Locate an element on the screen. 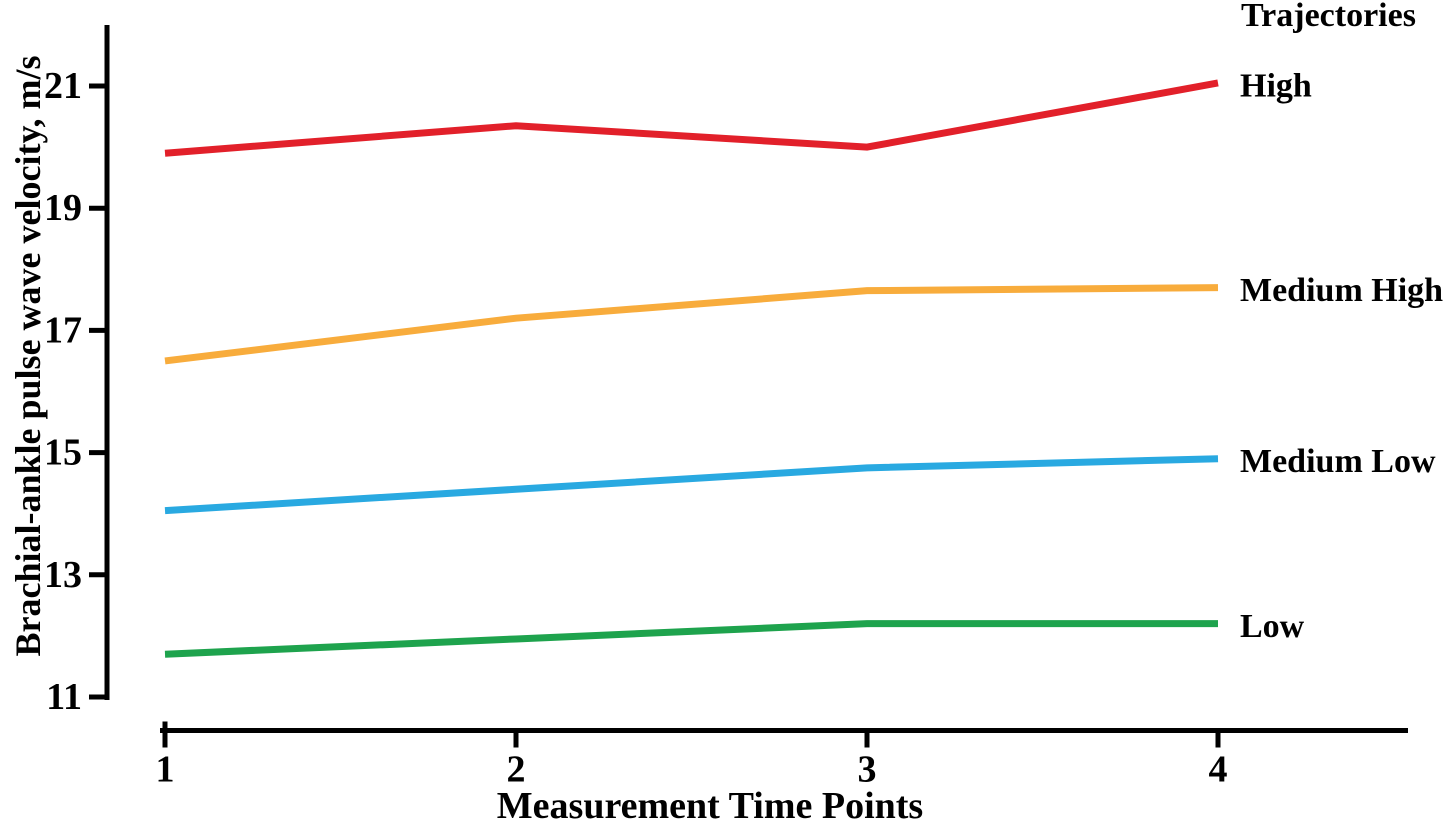 This screenshot has height=834, width=1450. series-line-high is located at coordinates (691, 118).